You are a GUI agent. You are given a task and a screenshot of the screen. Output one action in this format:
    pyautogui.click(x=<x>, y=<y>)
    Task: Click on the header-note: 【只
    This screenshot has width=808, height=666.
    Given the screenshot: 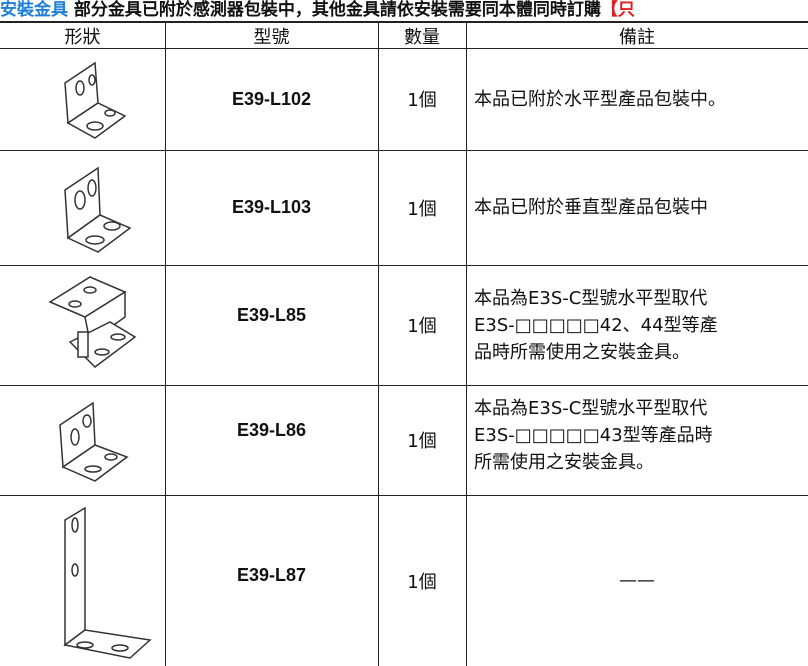 What is the action you would take?
    pyautogui.click(x=617, y=10)
    